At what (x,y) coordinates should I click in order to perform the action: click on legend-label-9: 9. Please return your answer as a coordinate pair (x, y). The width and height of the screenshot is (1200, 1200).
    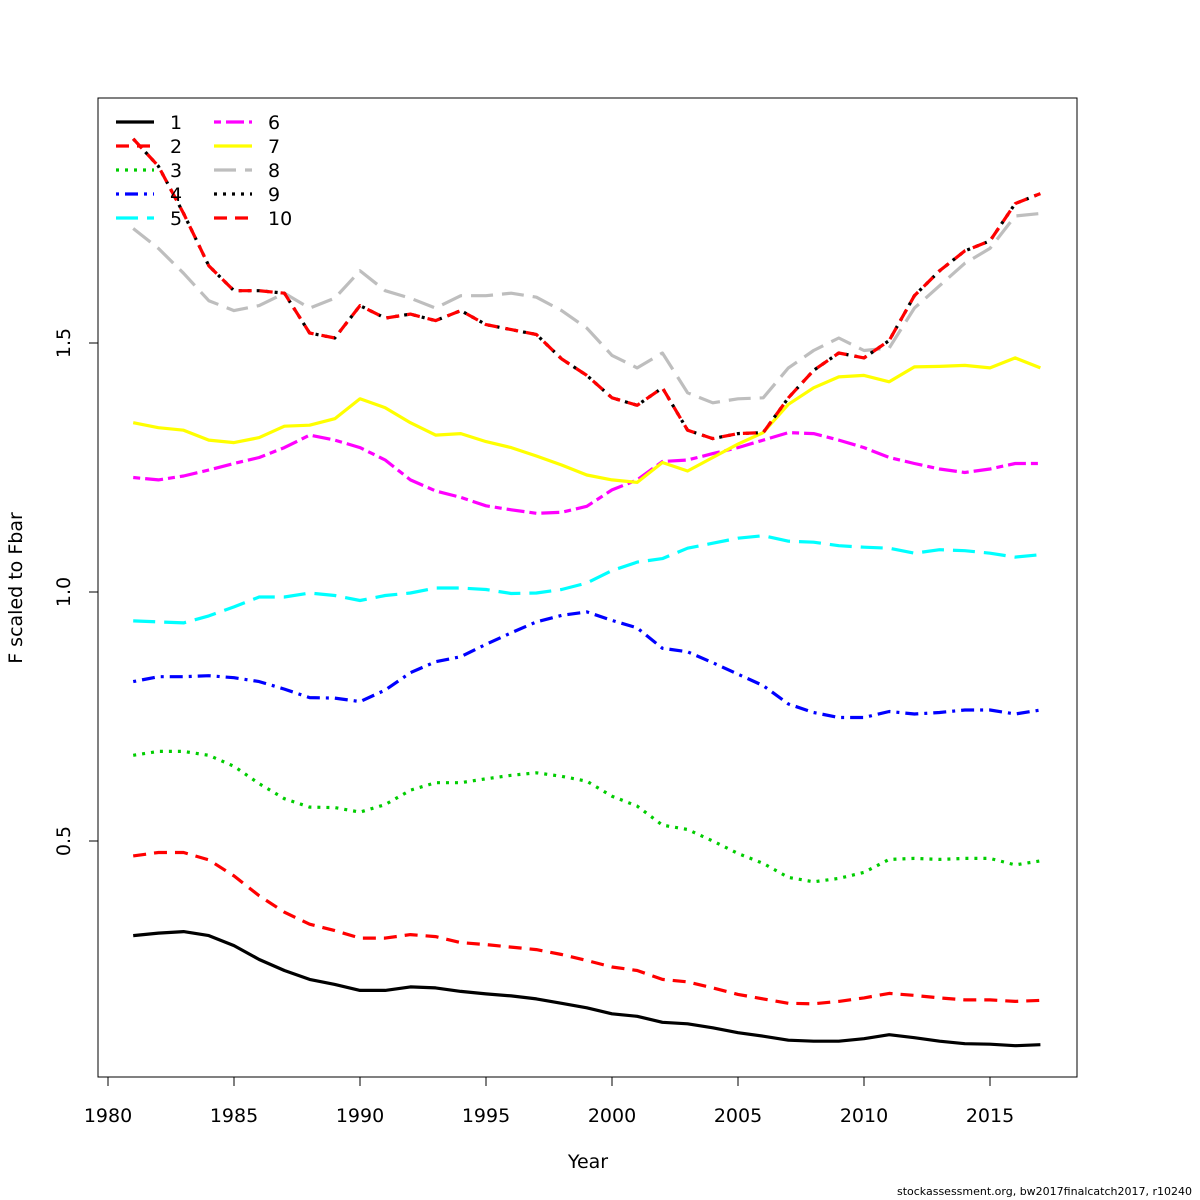
    Looking at the image, I should click on (274, 195).